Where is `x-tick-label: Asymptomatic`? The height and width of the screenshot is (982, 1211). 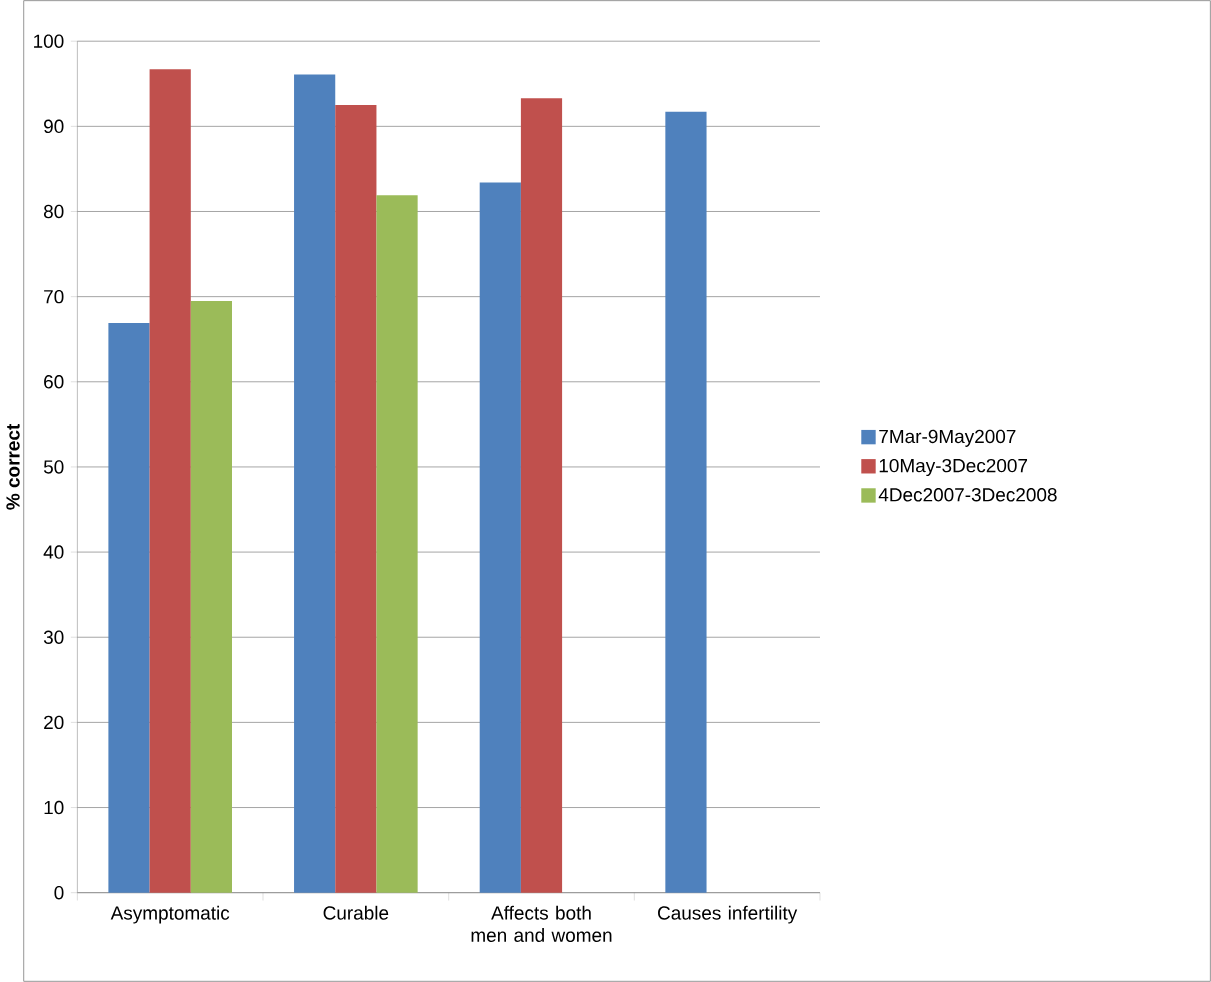
x-tick-label: Asymptomatic is located at coordinates (170, 914).